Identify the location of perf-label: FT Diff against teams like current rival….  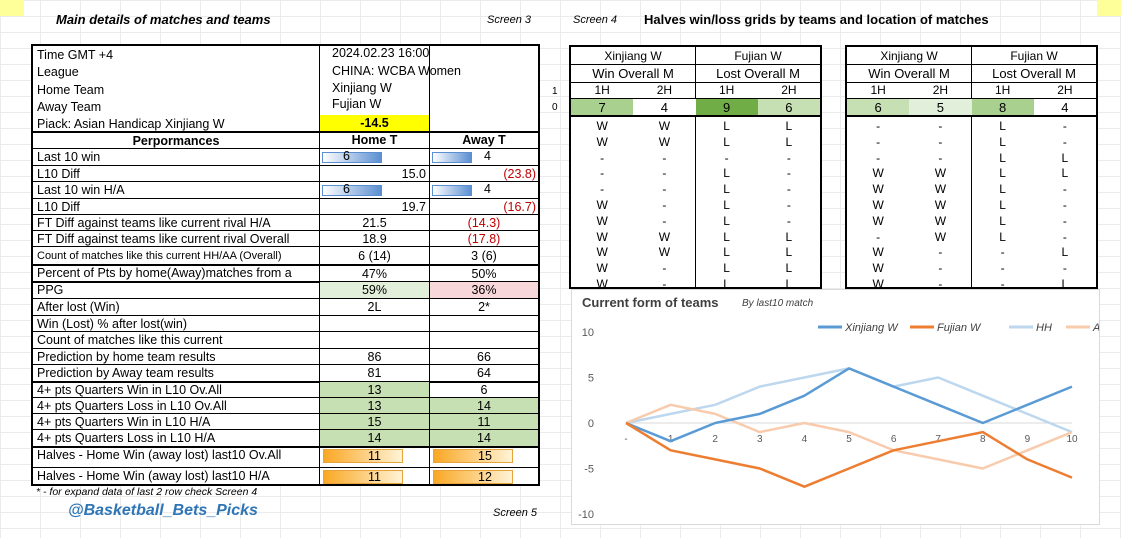
(163, 239).